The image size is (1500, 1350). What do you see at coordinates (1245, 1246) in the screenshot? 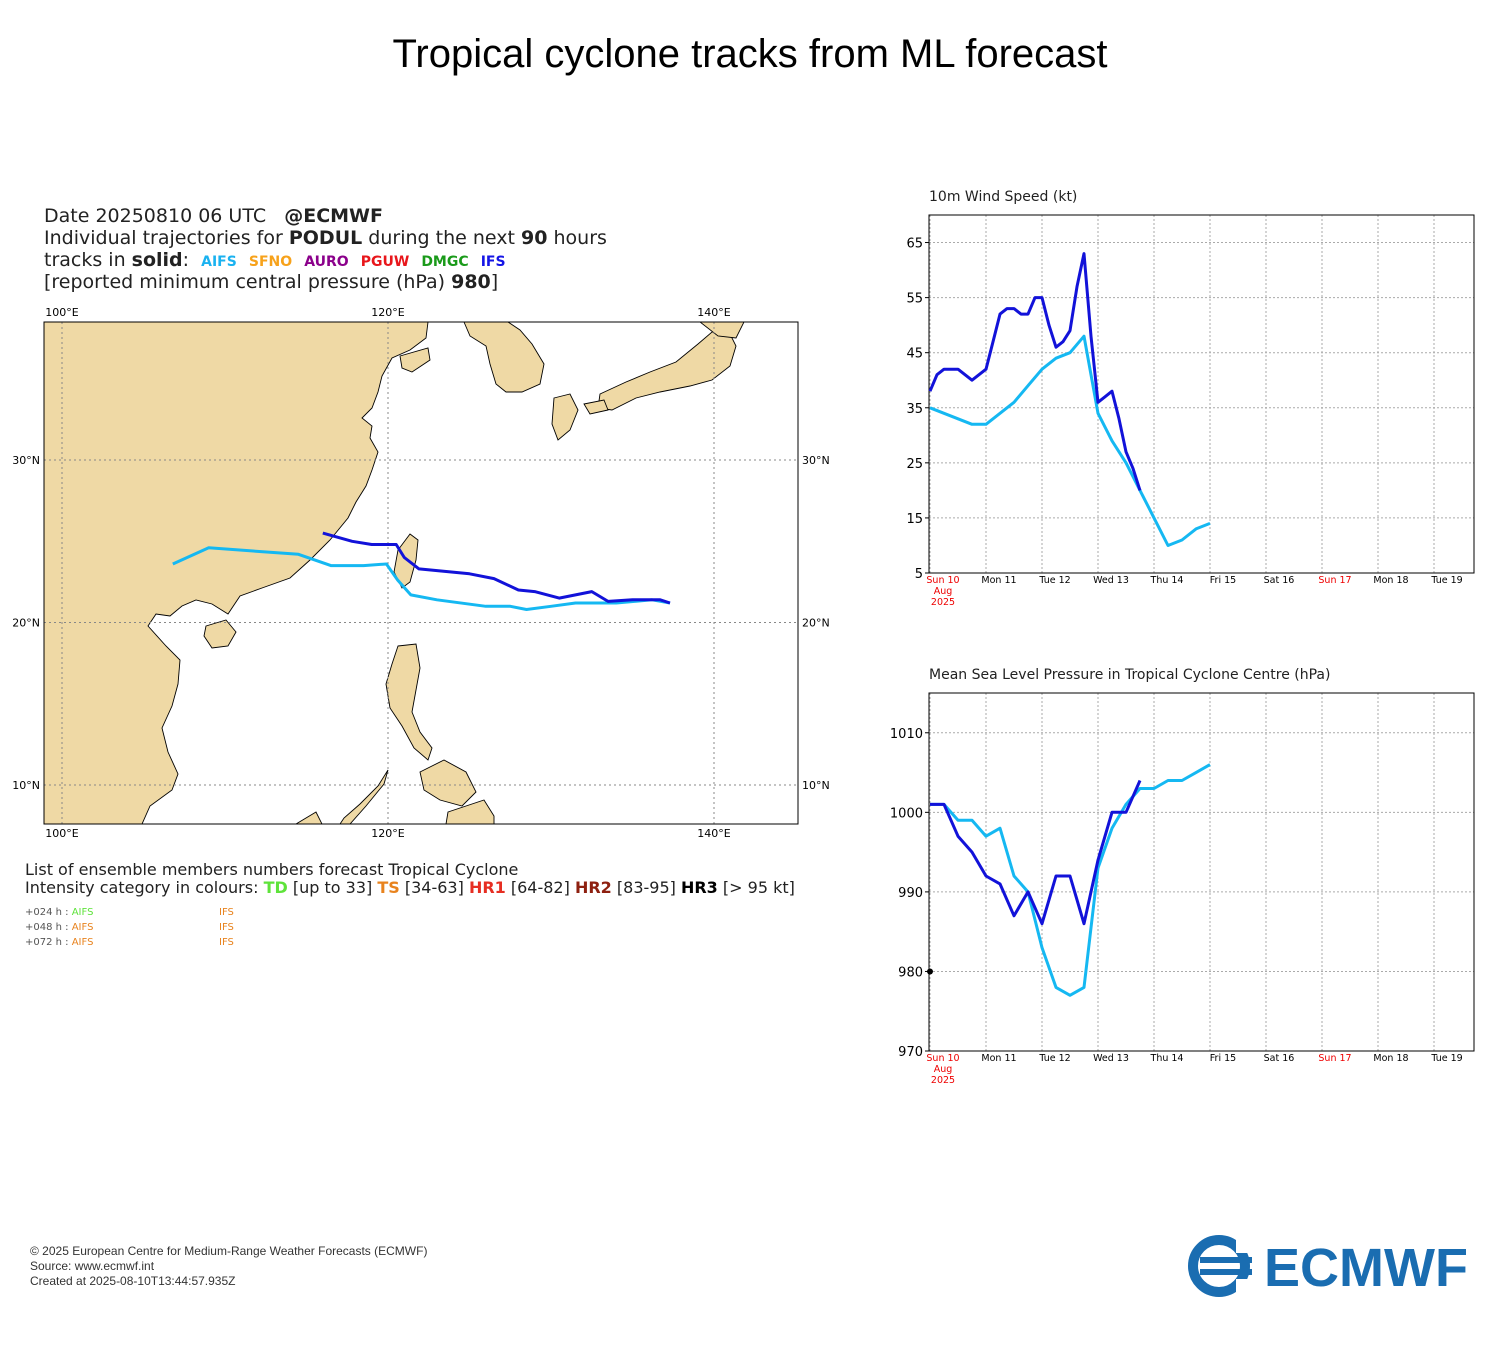
I see `logo-gap-top` at bounding box center [1245, 1246].